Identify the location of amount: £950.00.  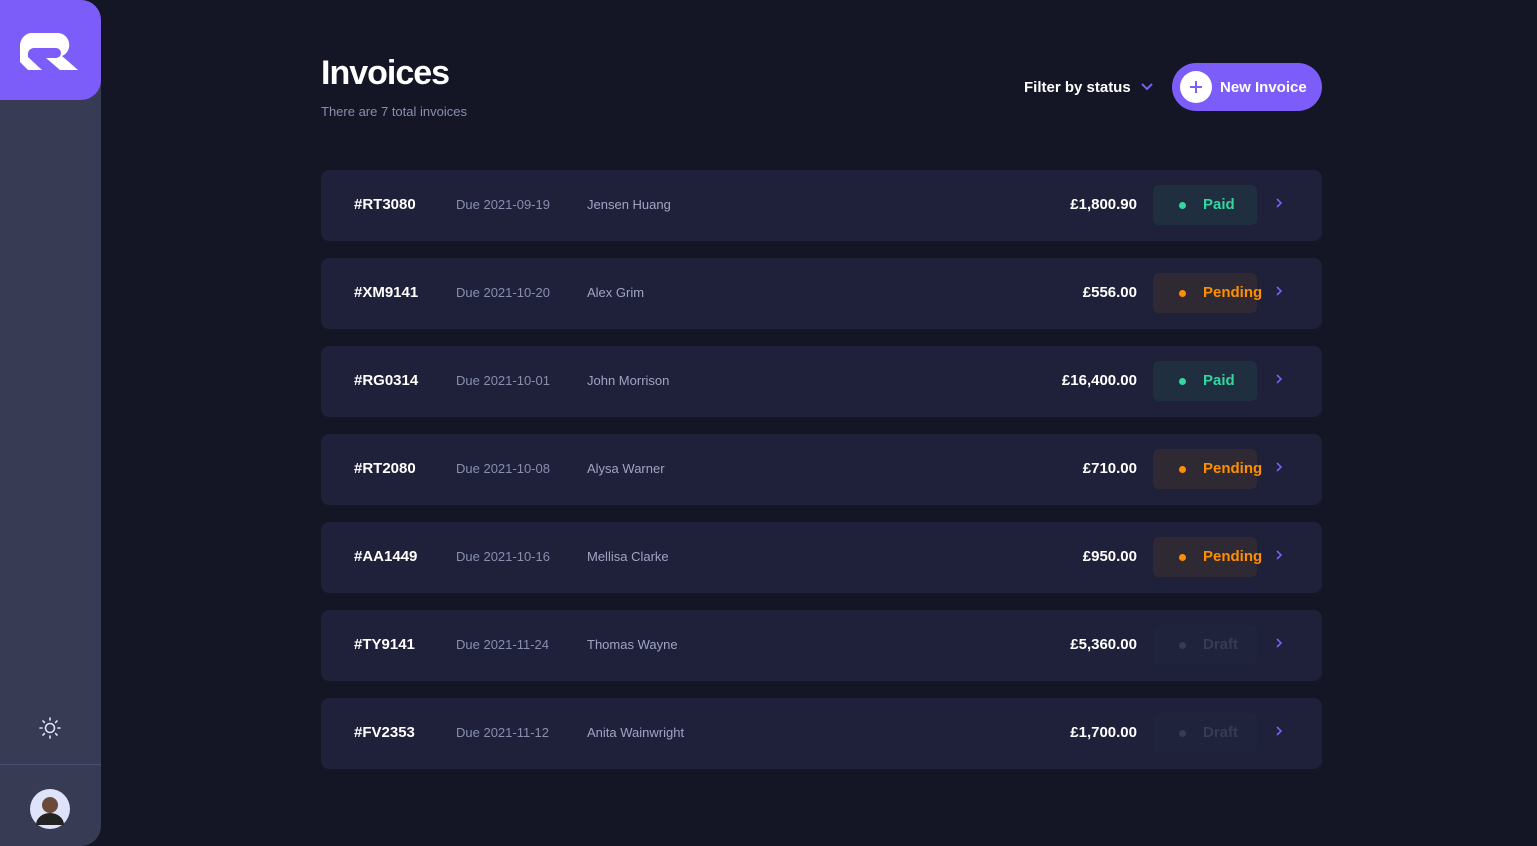
(1109, 556).